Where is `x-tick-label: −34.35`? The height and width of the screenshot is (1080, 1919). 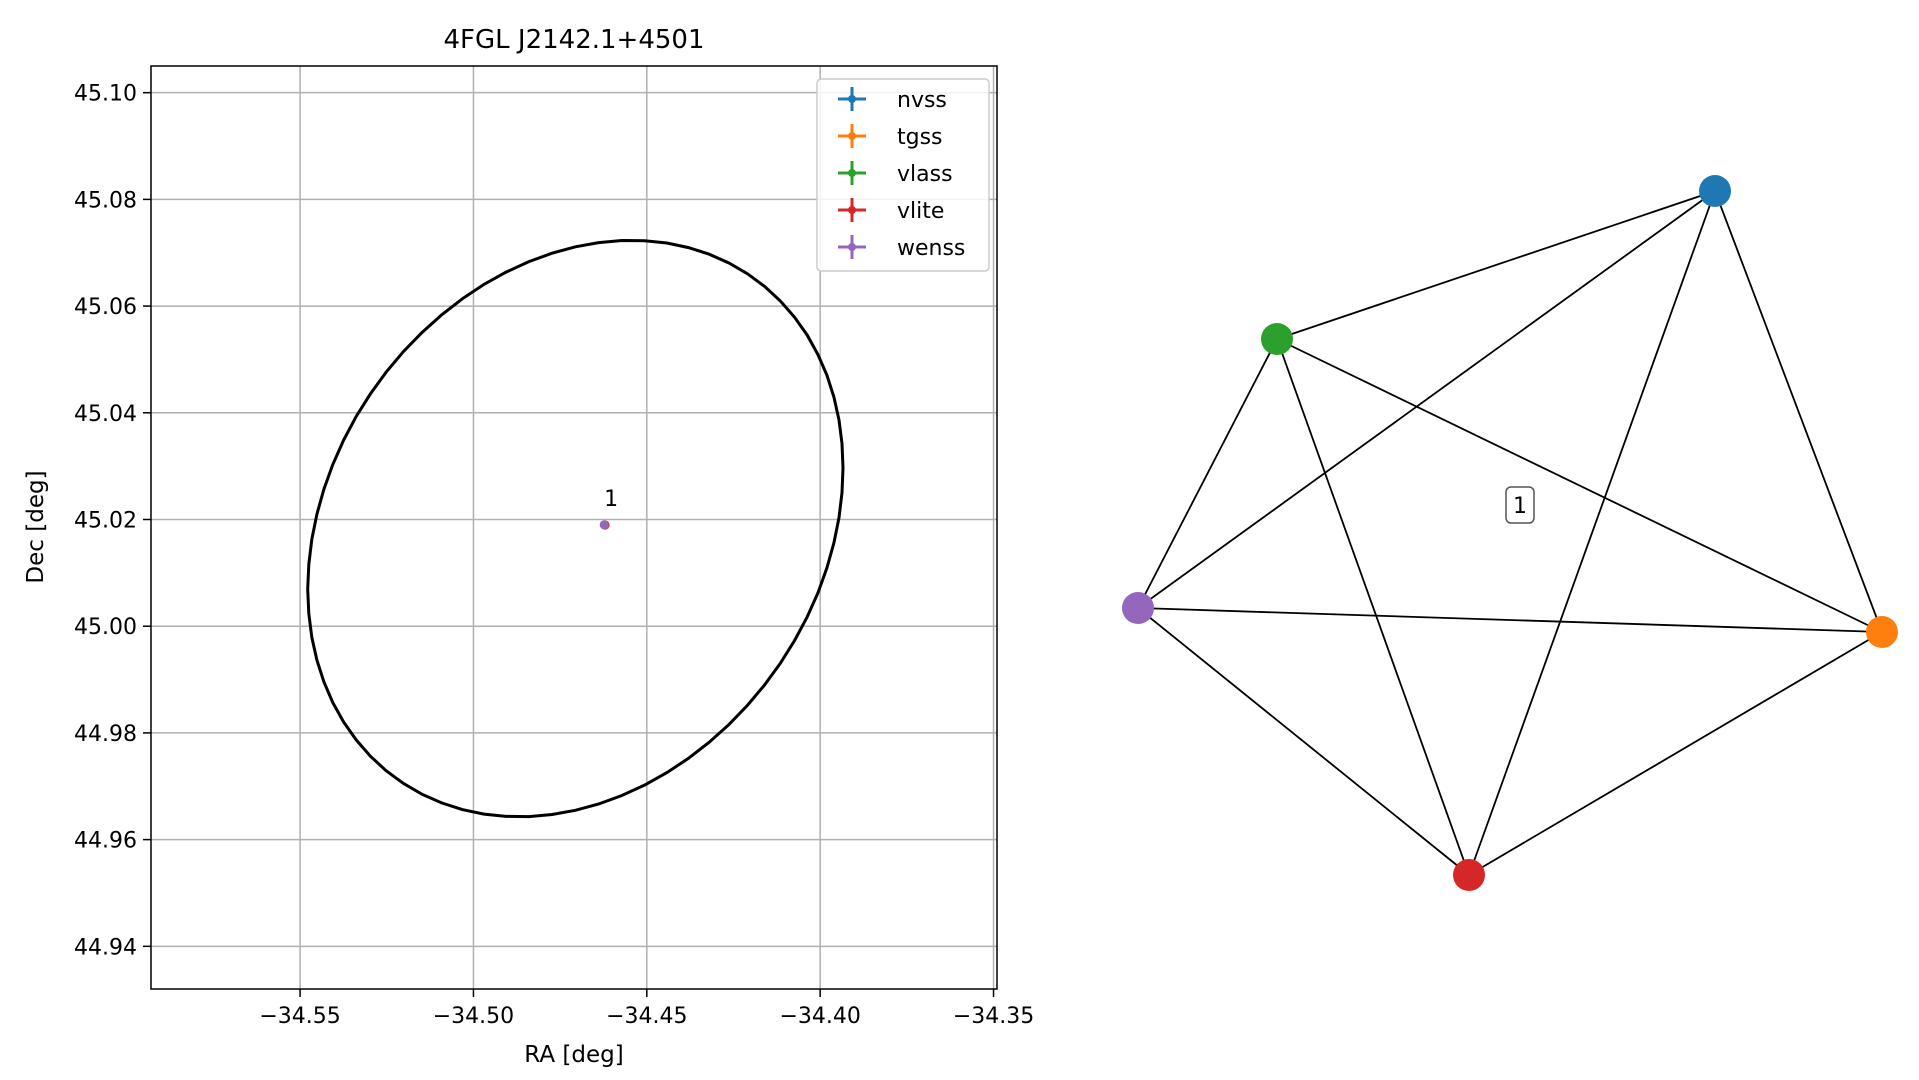
x-tick-label: −34.35 is located at coordinates (993, 1016).